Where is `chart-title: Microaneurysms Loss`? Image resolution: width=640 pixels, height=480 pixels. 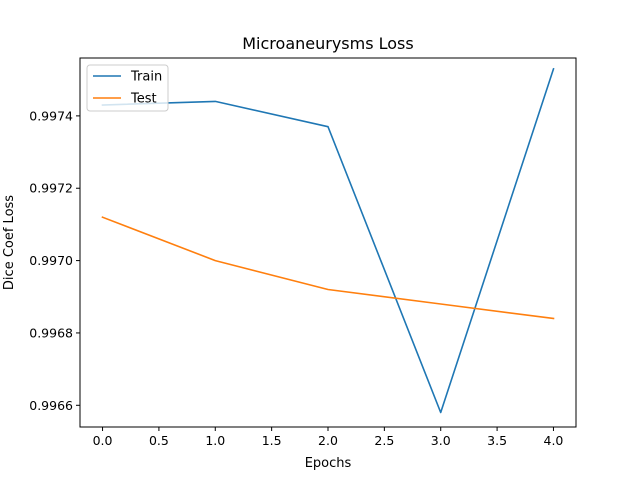 chart-title: Microaneurysms Loss is located at coordinates (327, 43).